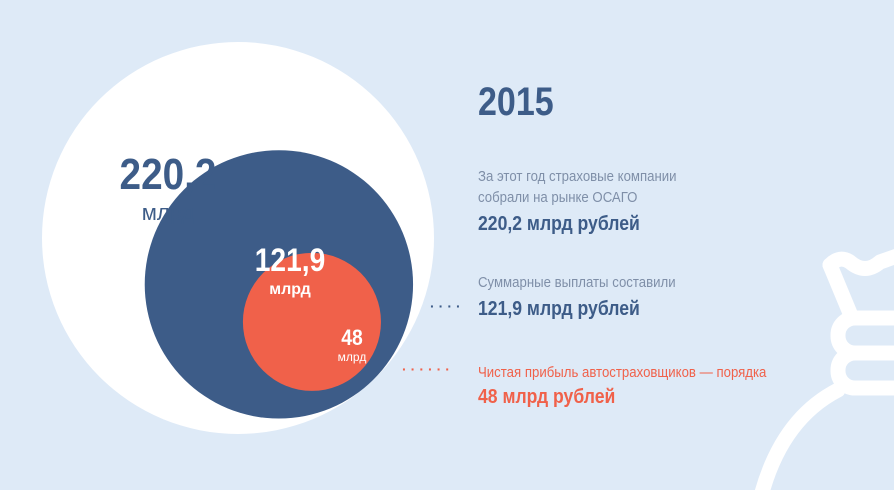  I want to click on connector-profit: ······, so click(428, 369).